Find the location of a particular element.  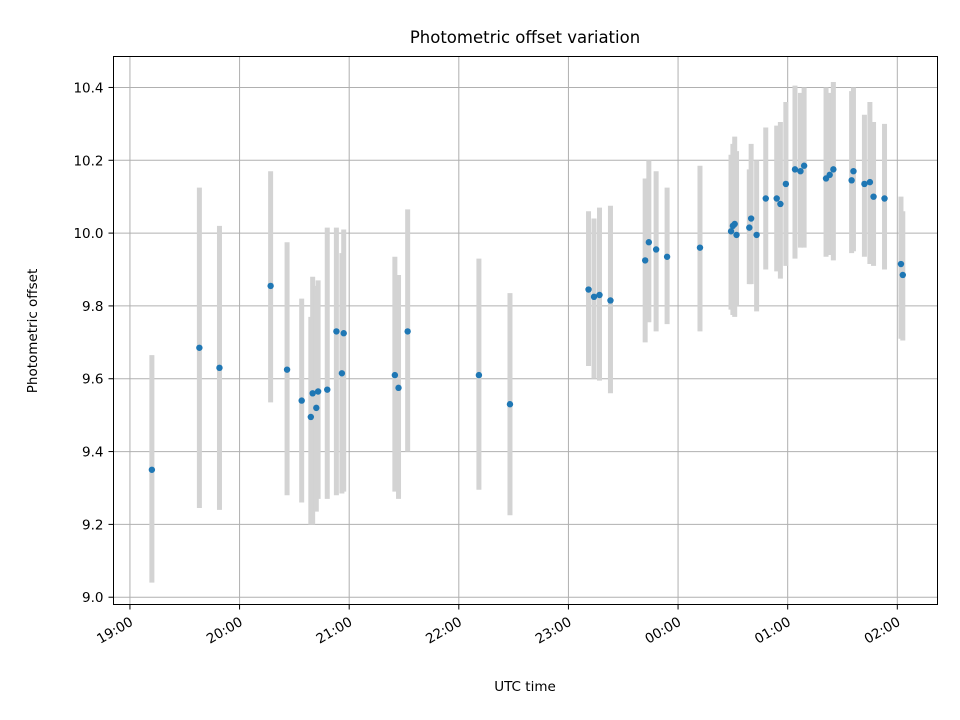

x-axis-label: UTC time is located at coordinates (525, 687).